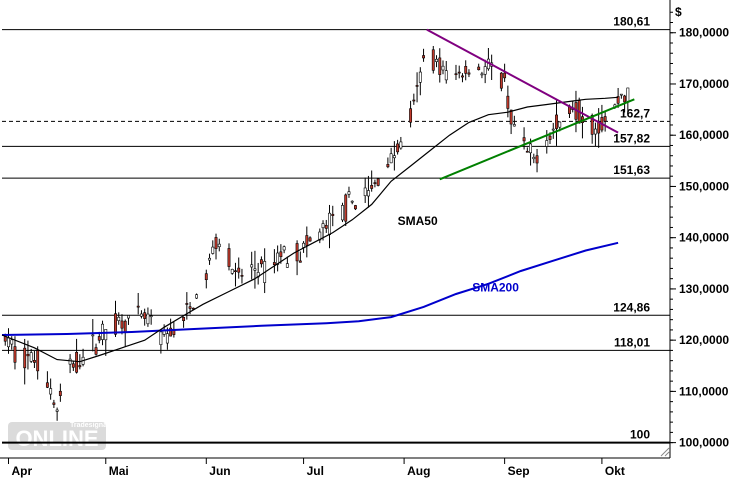 Image resolution: width=750 pixels, height=480 pixels. What do you see at coordinates (631, 307) in the screenshot?
I see `level-label-4: 124,86` at bounding box center [631, 307].